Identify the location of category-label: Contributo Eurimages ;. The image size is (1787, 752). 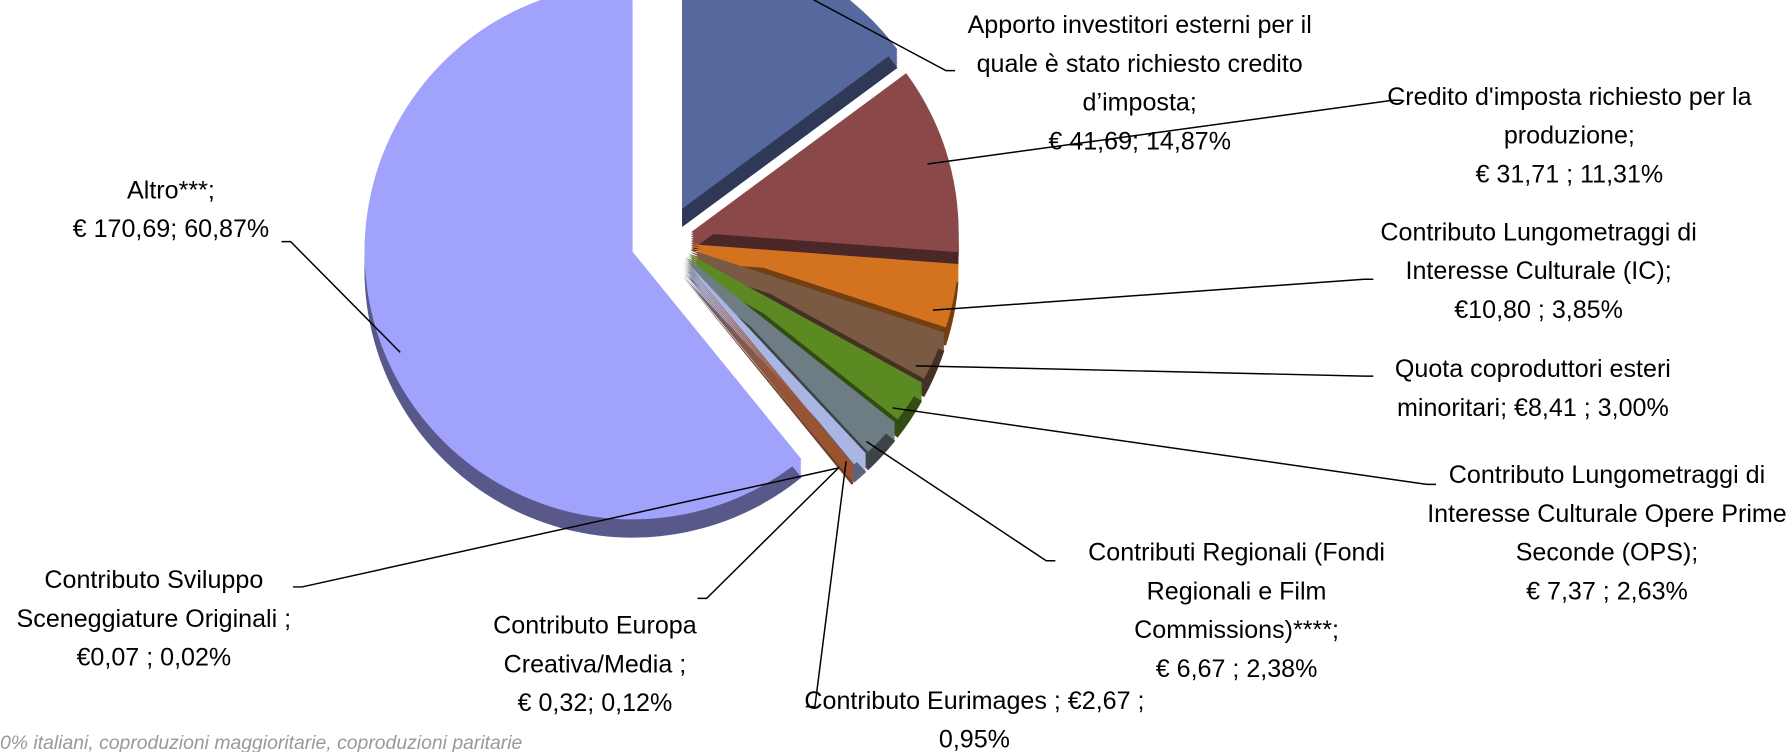
(932, 700).